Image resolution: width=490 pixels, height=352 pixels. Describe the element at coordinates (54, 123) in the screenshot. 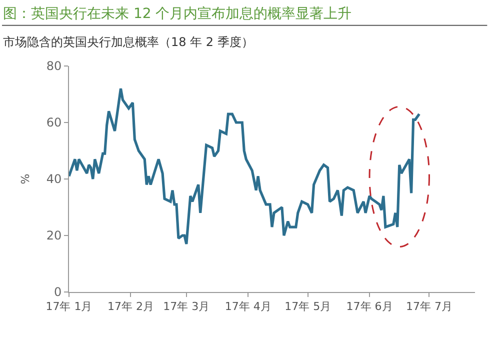

I see `y-tick-label: 60` at that location.